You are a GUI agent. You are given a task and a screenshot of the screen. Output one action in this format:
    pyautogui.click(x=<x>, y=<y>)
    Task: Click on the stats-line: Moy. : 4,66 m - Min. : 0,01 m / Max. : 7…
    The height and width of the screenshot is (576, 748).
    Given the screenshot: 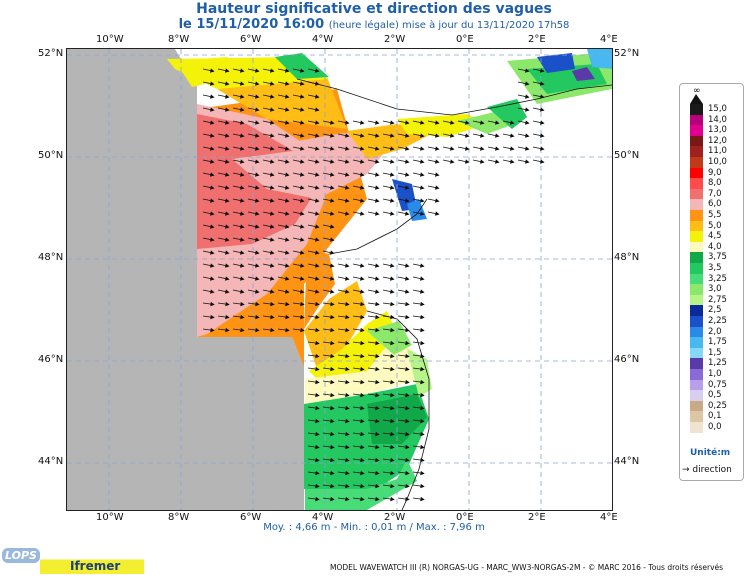 What is the action you would take?
    pyautogui.click(x=374, y=527)
    